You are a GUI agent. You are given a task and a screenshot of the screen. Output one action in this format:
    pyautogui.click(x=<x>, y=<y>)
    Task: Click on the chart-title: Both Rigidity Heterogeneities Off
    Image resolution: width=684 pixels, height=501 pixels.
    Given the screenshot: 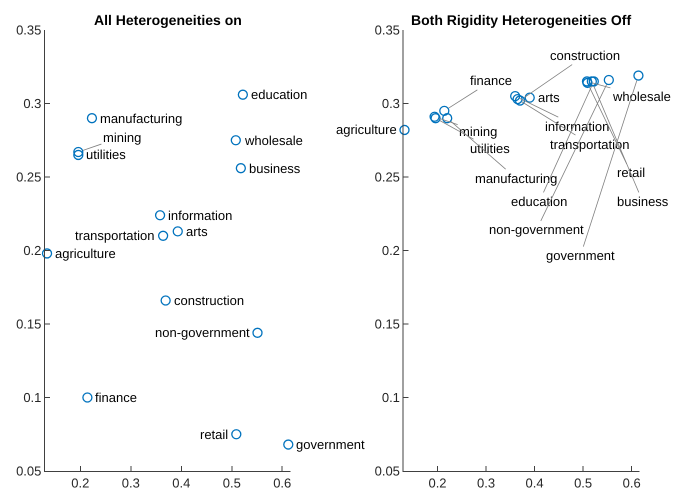 What is the action you would take?
    pyautogui.click(x=521, y=20)
    